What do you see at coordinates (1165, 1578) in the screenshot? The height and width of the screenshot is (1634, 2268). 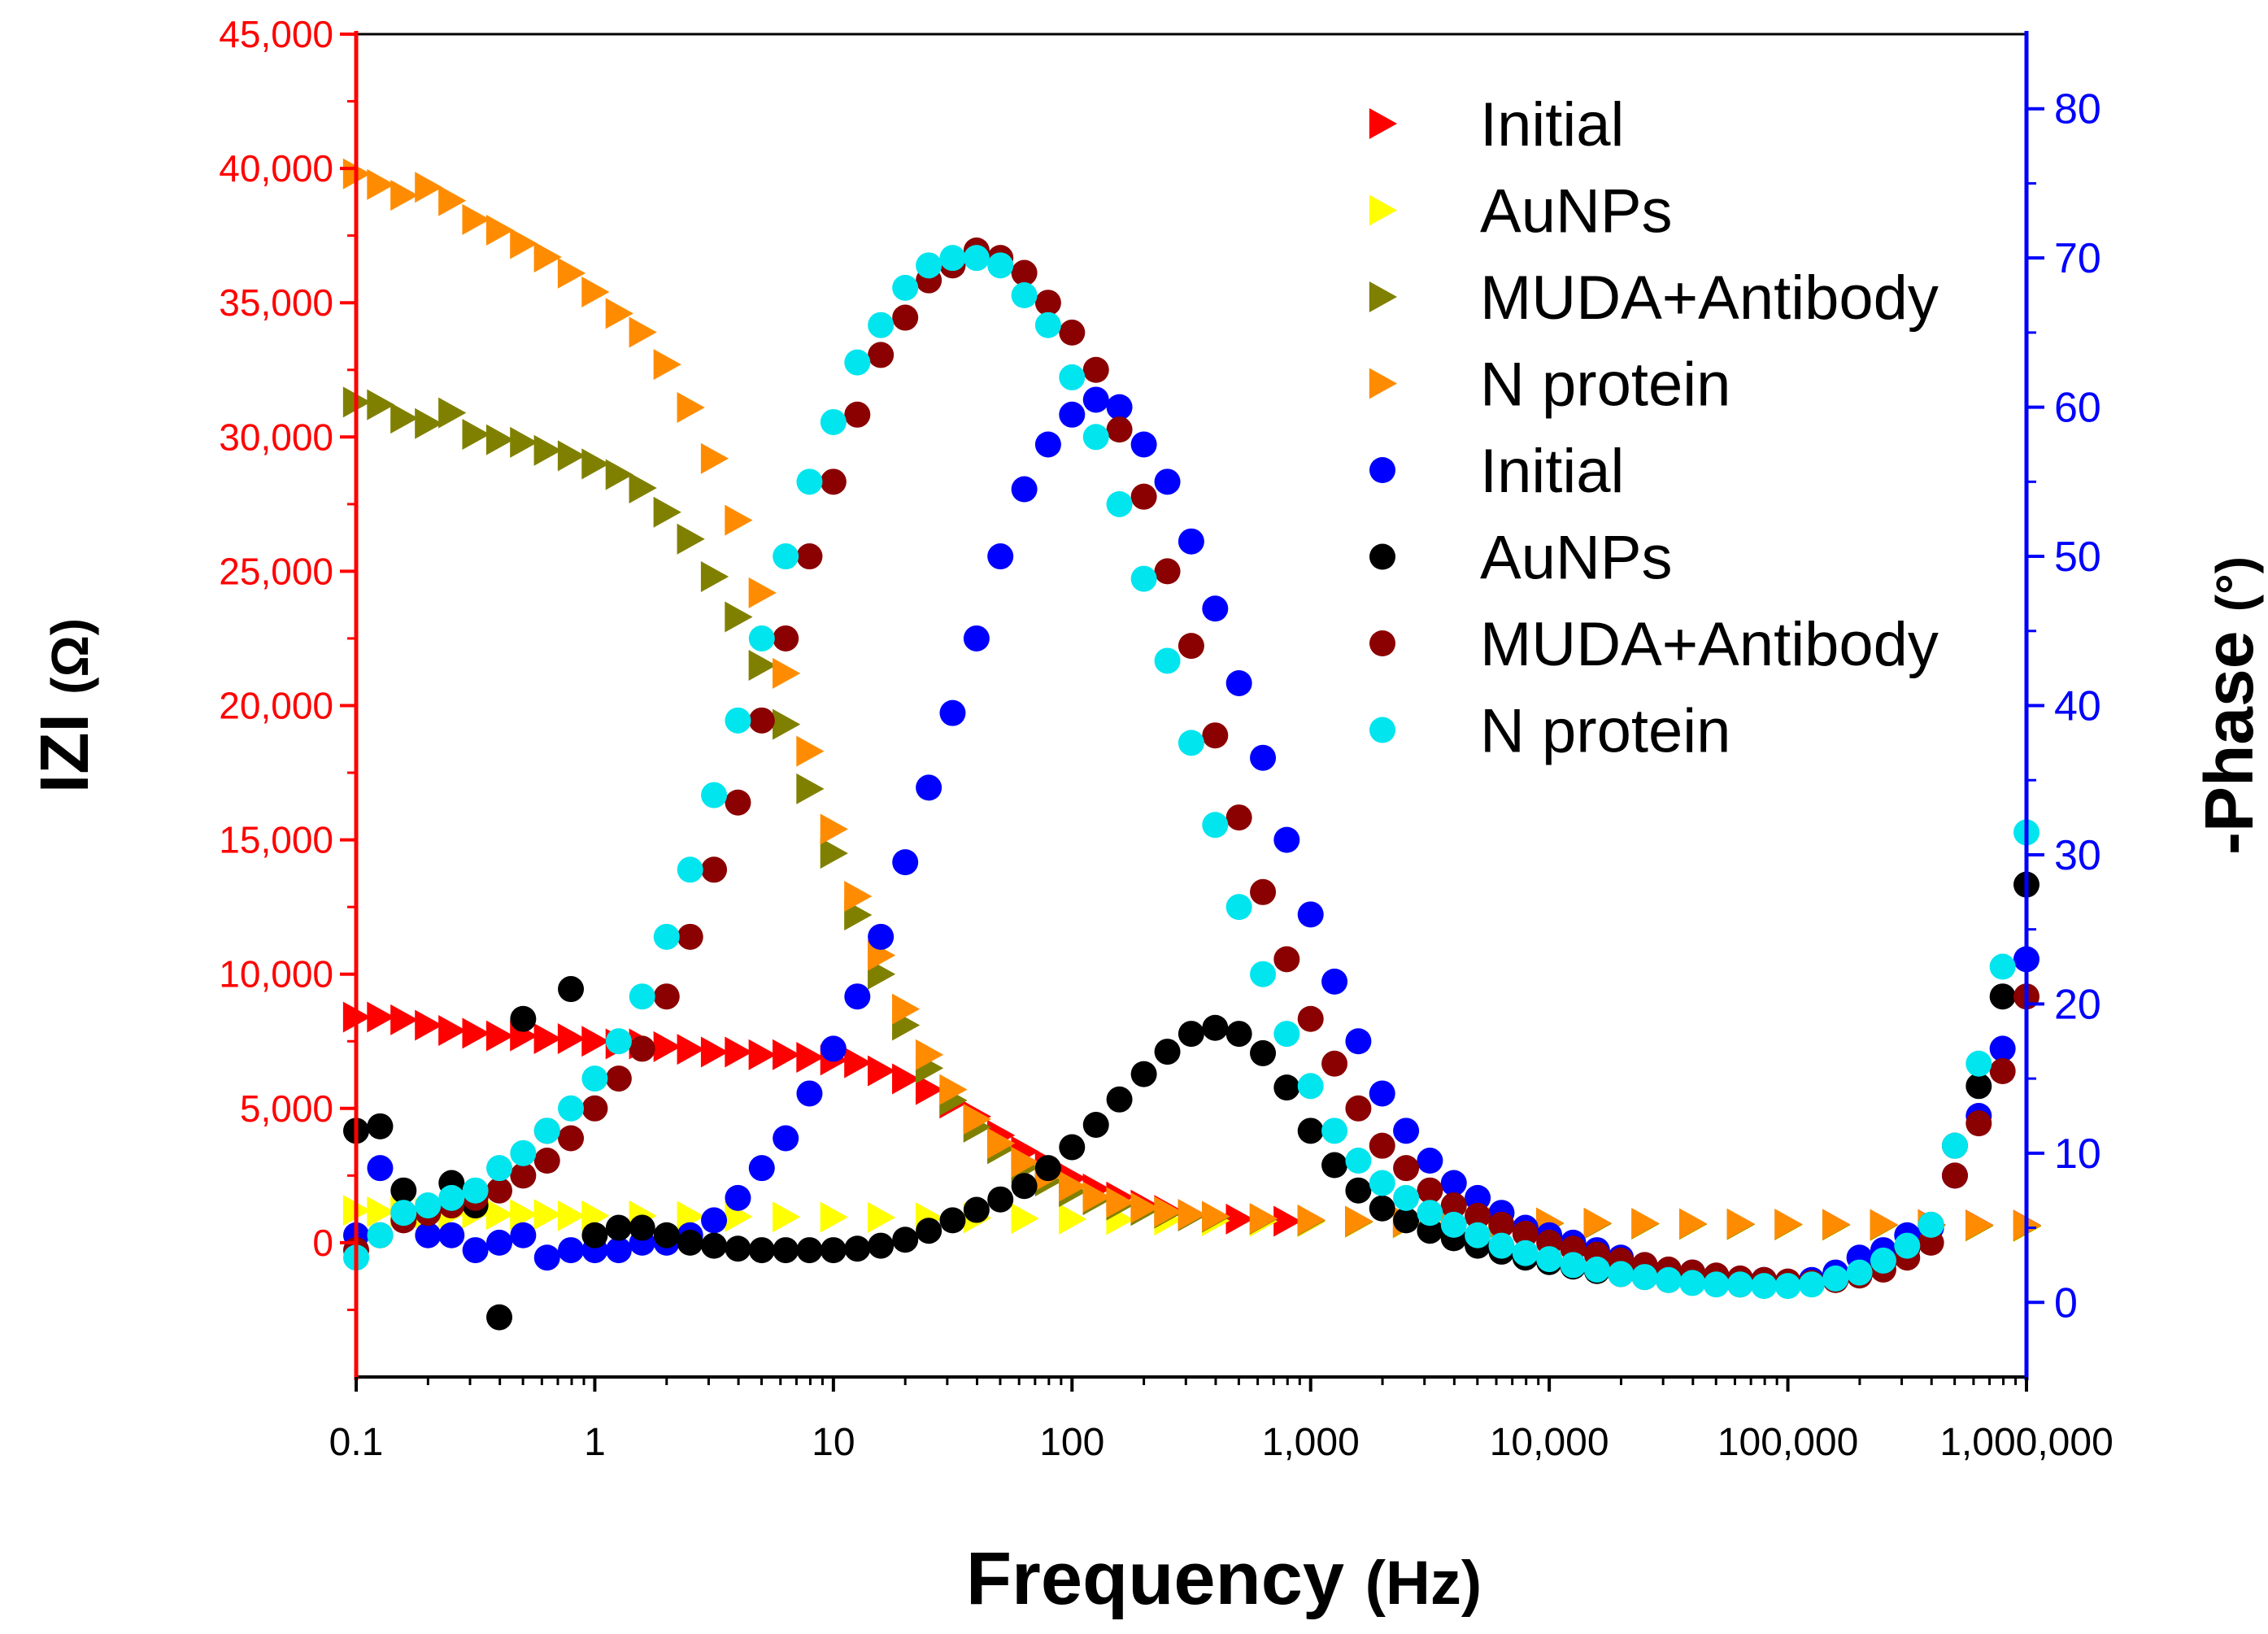 I see `x-axis-title-text: Frequency` at bounding box center [1165, 1578].